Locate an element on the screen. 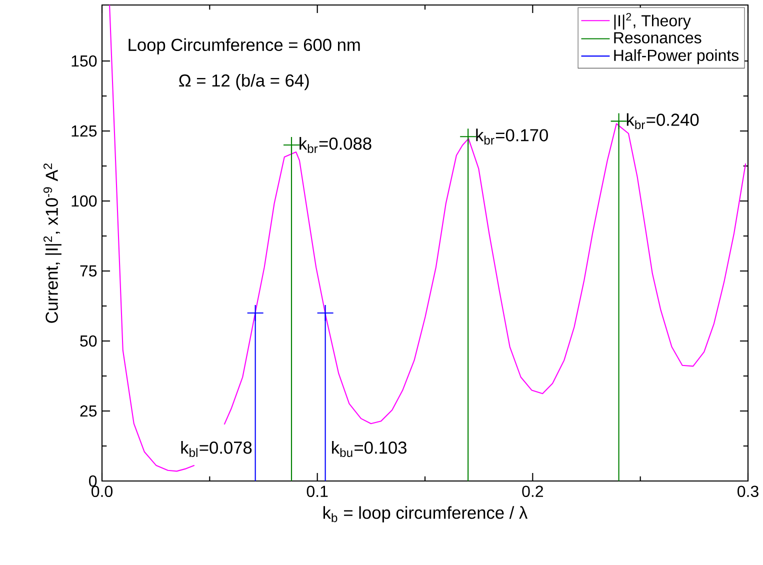  annotation: k$_{br}$=0.170 is located at coordinates (512, 136).